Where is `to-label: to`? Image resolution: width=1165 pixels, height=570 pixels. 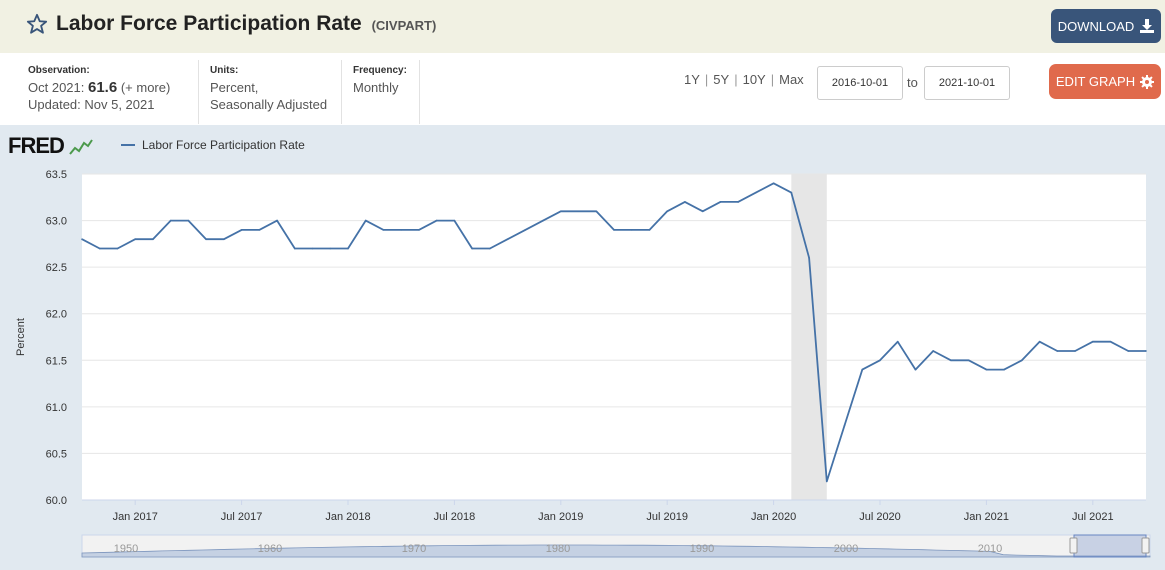
to-label: to is located at coordinates (912, 82).